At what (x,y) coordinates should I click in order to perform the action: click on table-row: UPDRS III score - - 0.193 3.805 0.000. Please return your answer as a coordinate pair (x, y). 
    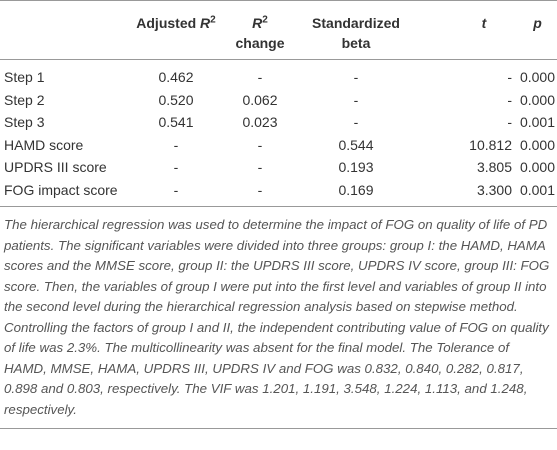
    Looking at the image, I should click on (278, 167).